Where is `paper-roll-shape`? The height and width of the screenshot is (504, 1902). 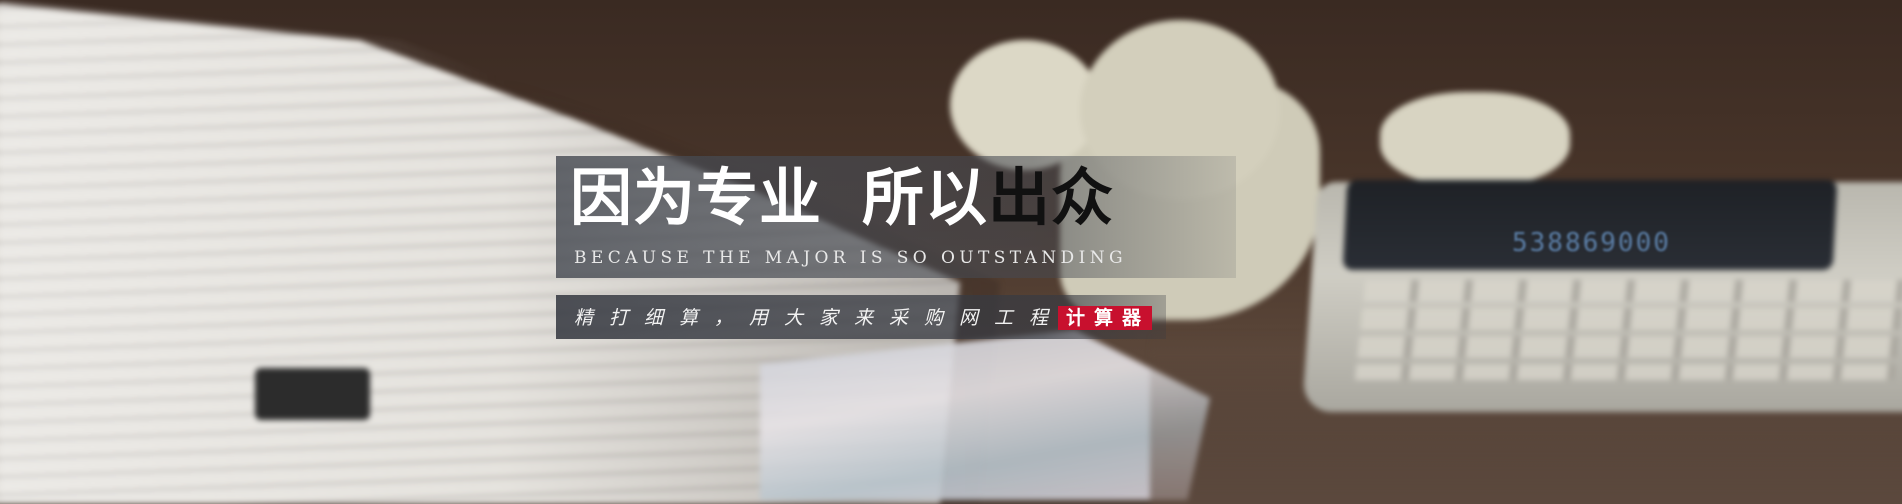
paper-roll-shape is located at coordinates (1025, 105).